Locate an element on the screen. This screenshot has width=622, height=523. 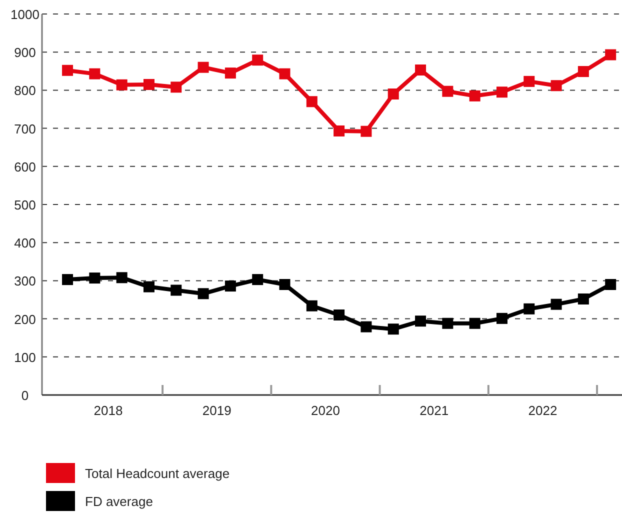
y-tick-label: 800 is located at coordinates (25, 90).